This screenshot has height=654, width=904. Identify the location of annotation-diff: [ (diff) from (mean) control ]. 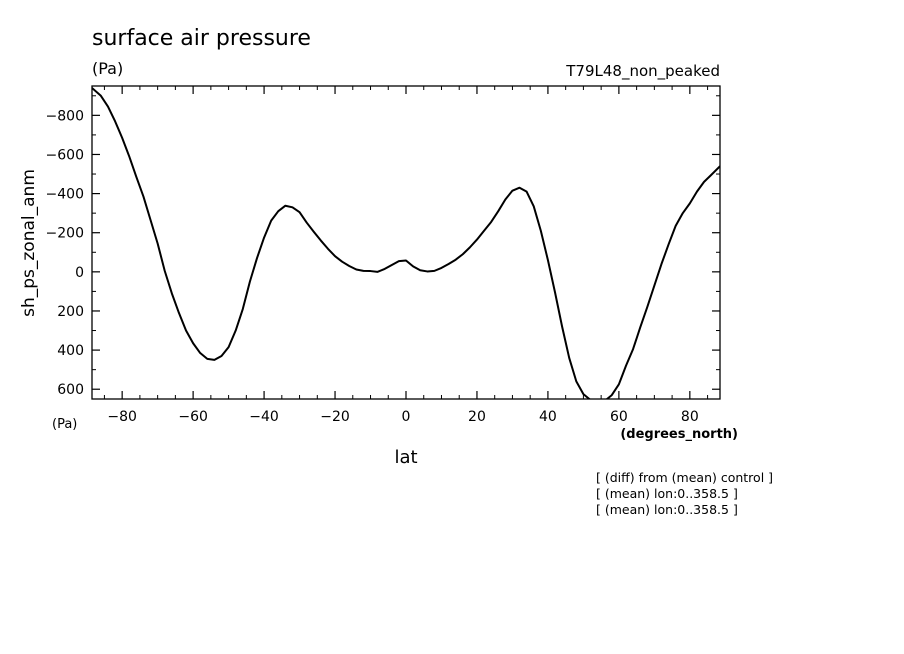
(684, 477).